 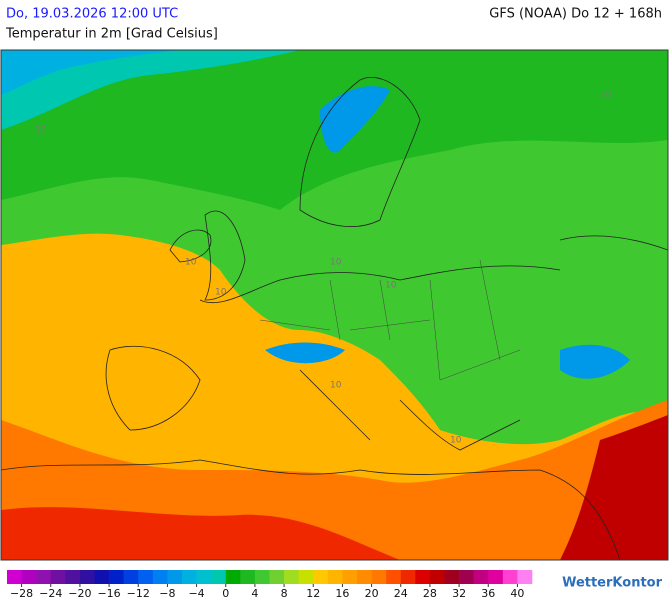 I want to click on legend-label: 24, so click(x=401, y=593).